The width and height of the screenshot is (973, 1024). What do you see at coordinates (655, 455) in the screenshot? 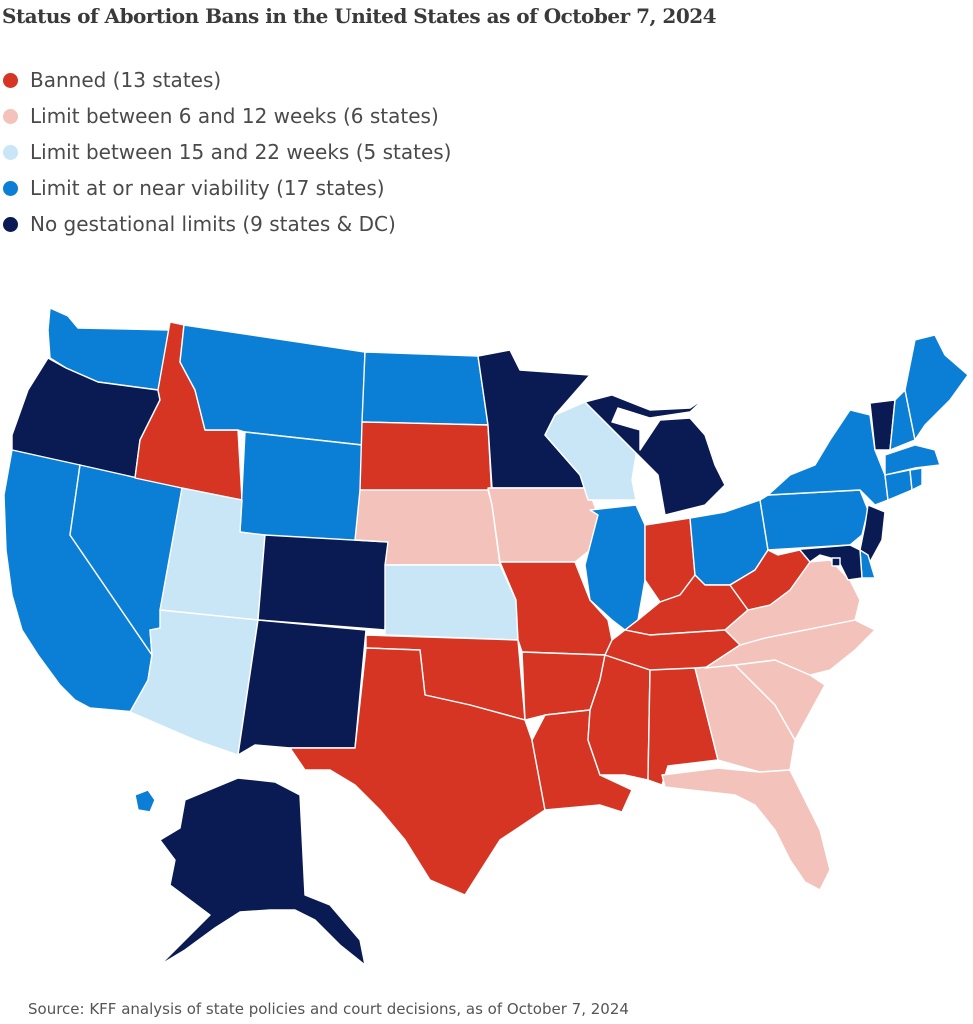
I see `state-MI` at bounding box center [655, 455].